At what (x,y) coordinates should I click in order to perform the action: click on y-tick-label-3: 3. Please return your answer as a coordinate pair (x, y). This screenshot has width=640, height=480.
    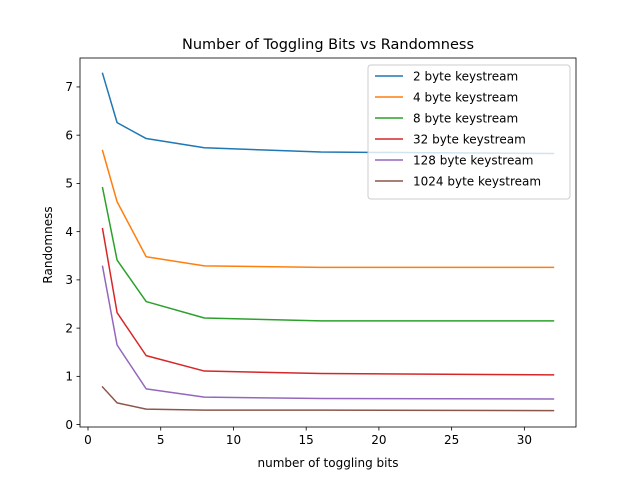
    Looking at the image, I should click on (69, 280).